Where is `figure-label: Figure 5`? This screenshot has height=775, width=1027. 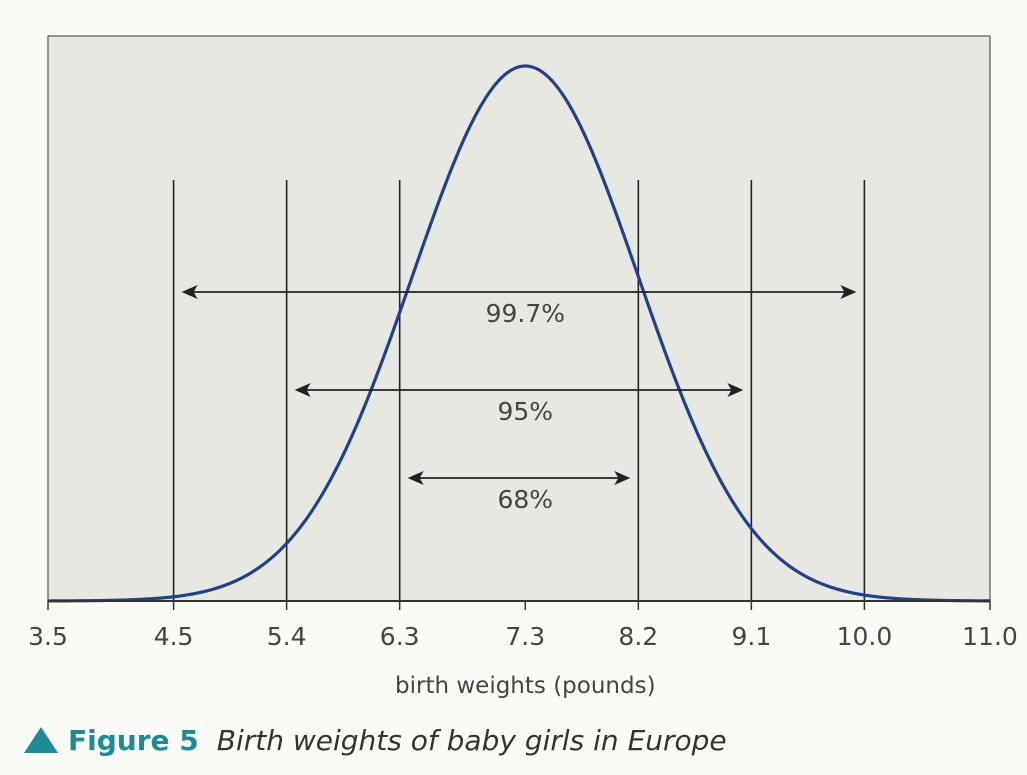
figure-label: Figure 5 is located at coordinates (133, 740).